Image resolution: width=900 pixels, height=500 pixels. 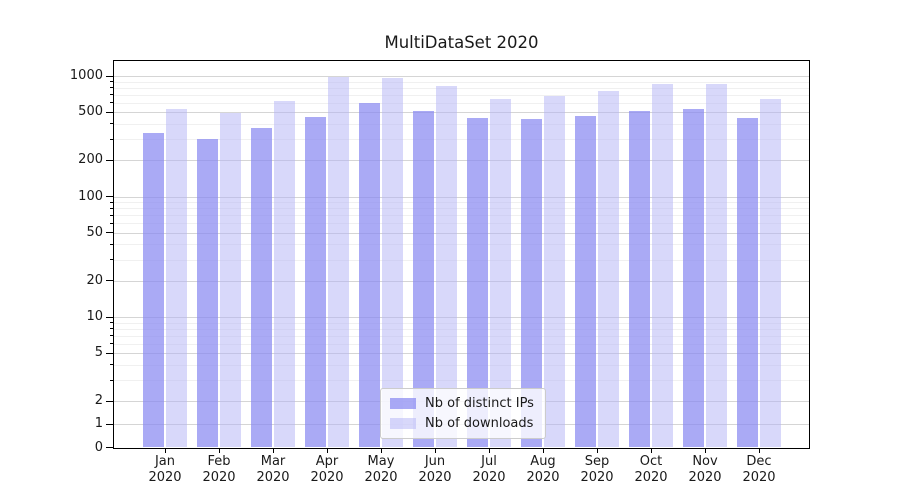 I want to click on x-tick-label: Jul 2020, so click(x=489, y=469).